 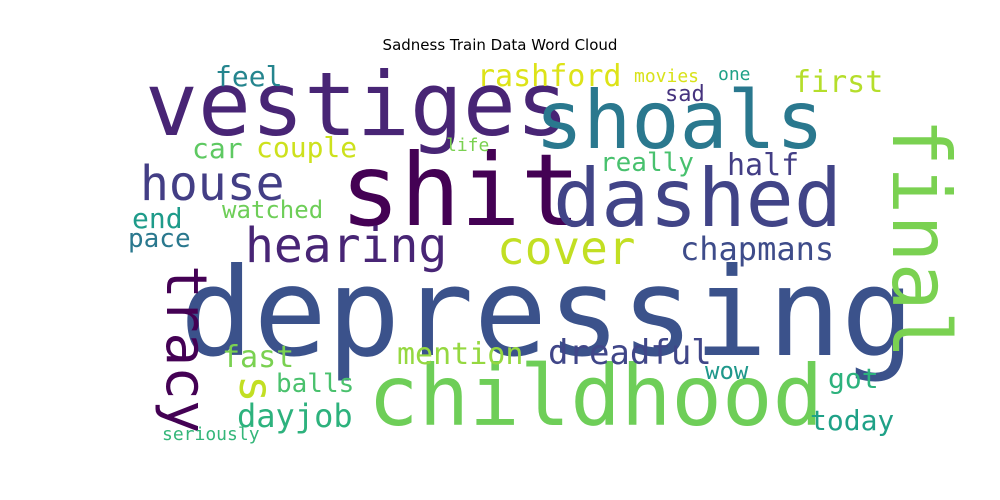 I want to click on word-s: s, so click(x=256, y=389).